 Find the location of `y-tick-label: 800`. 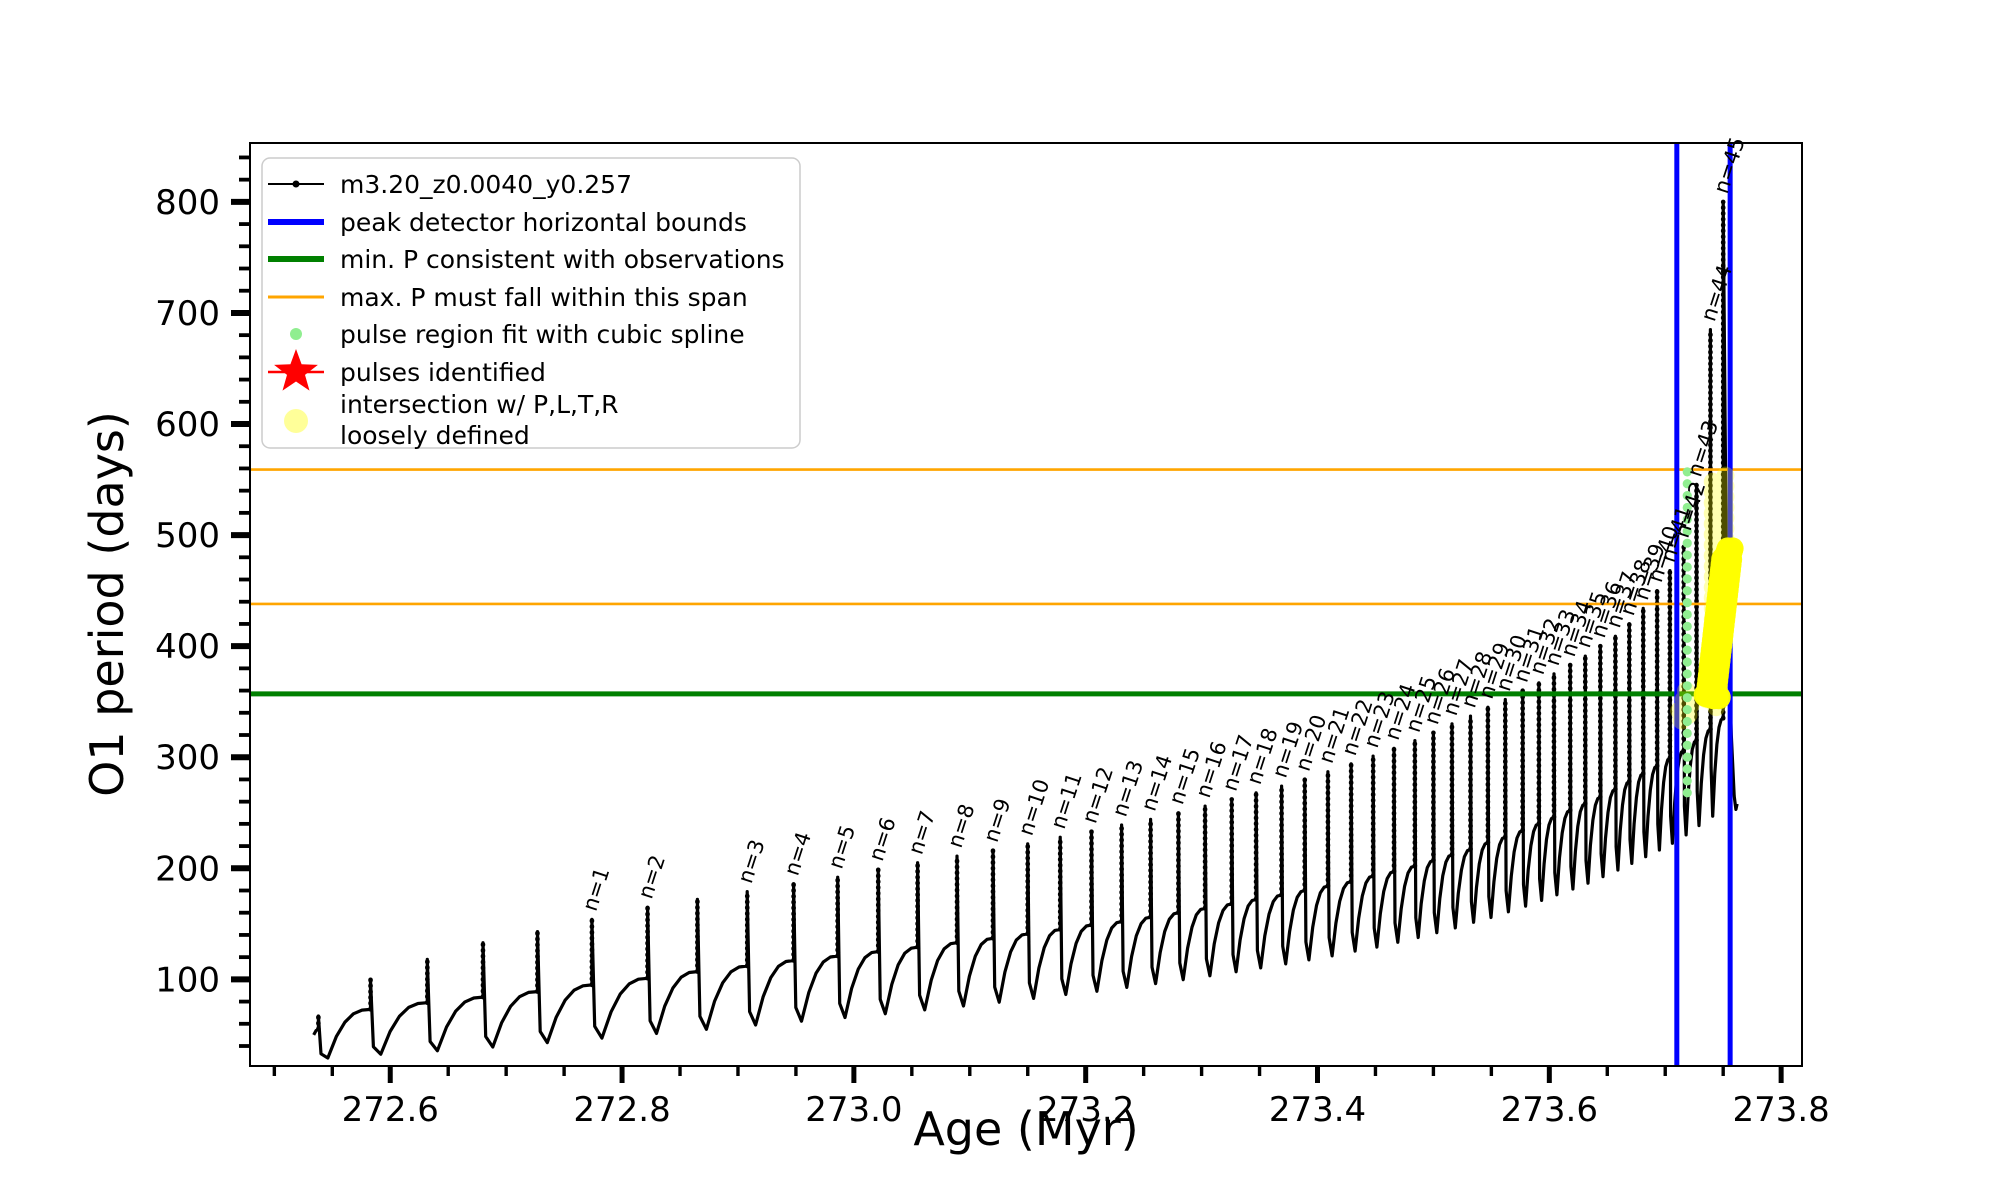

y-tick-label: 800 is located at coordinates (187, 203).